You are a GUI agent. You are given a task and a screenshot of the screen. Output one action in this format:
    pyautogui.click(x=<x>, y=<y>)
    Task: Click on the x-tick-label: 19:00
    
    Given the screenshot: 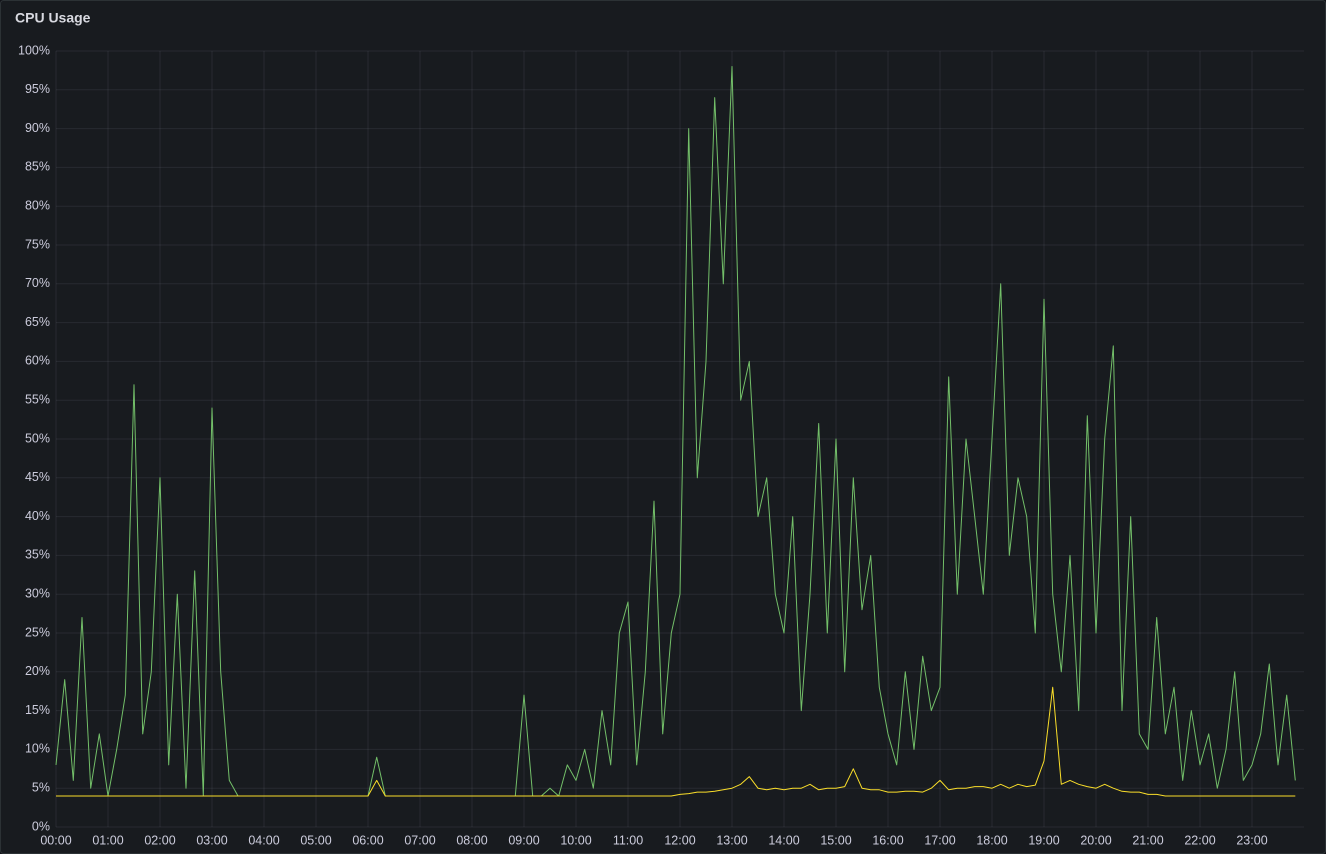 What is the action you would take?
    pyautogui.click(x=1043, y=840)
    